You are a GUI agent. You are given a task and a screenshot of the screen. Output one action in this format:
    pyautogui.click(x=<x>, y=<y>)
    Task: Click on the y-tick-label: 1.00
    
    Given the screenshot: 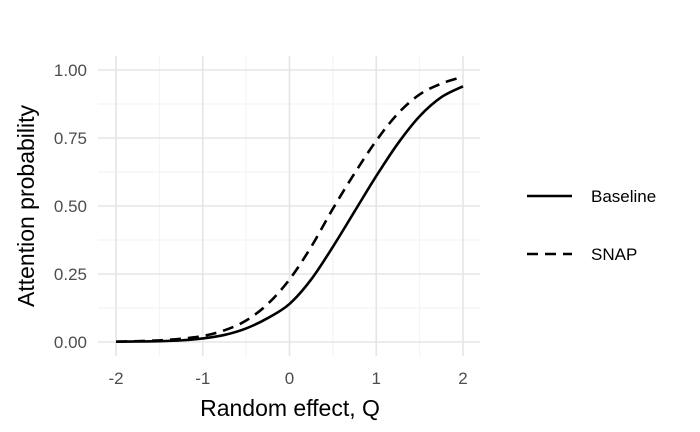 What is the action you would take?
    pyautogui.click(x=70, y=70)
    